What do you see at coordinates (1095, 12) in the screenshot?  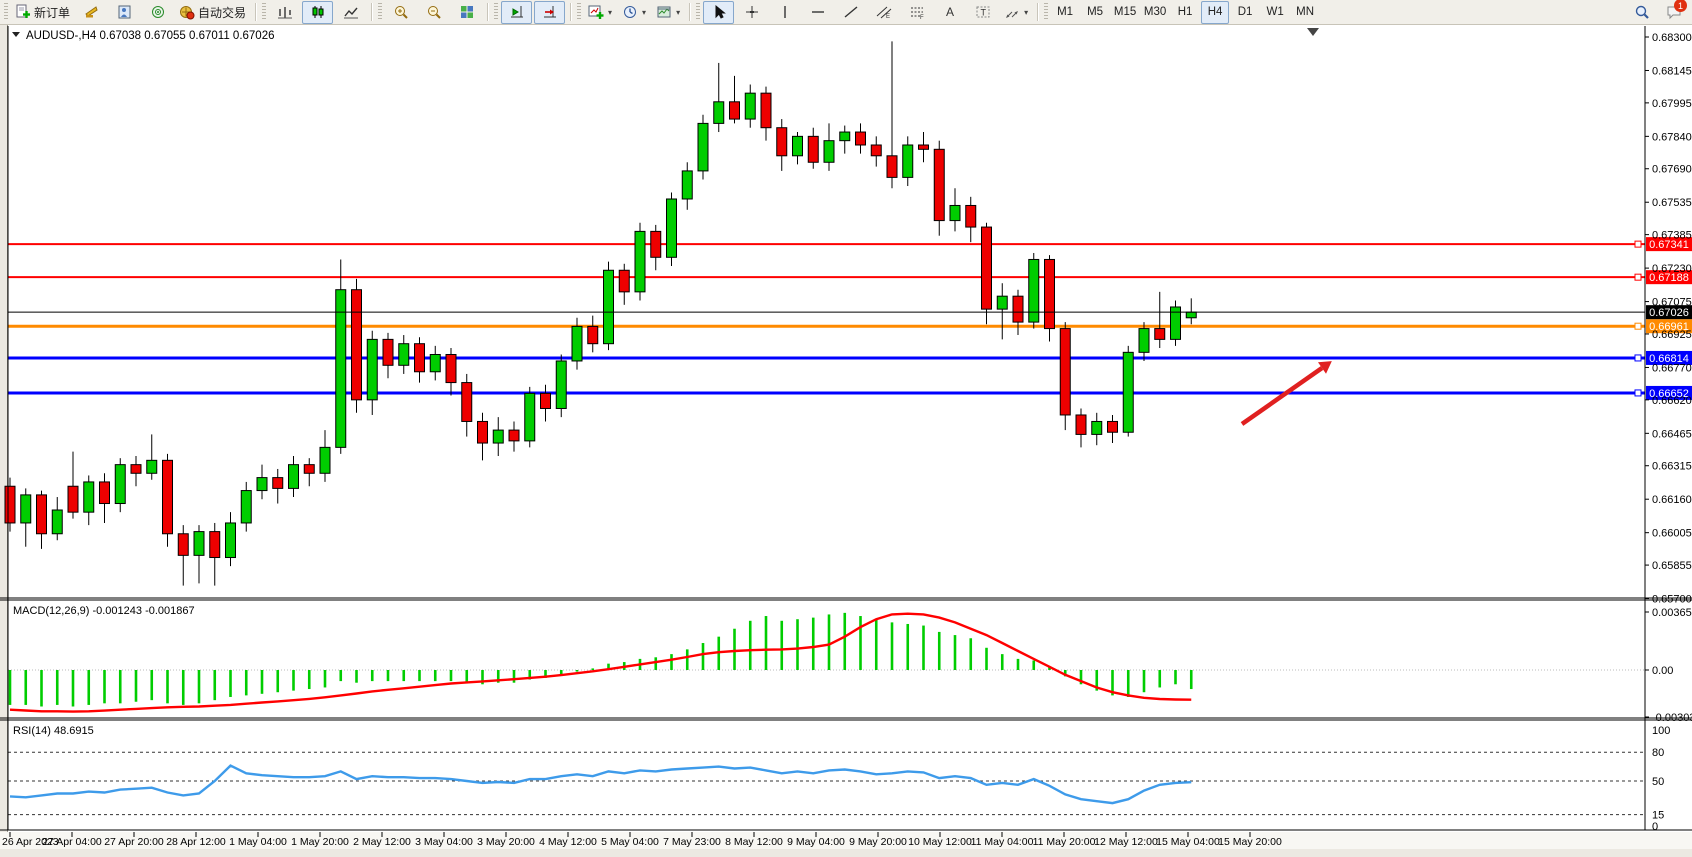 I see `timeframe-m5-button: M5` at bounding box center [1095, 12].